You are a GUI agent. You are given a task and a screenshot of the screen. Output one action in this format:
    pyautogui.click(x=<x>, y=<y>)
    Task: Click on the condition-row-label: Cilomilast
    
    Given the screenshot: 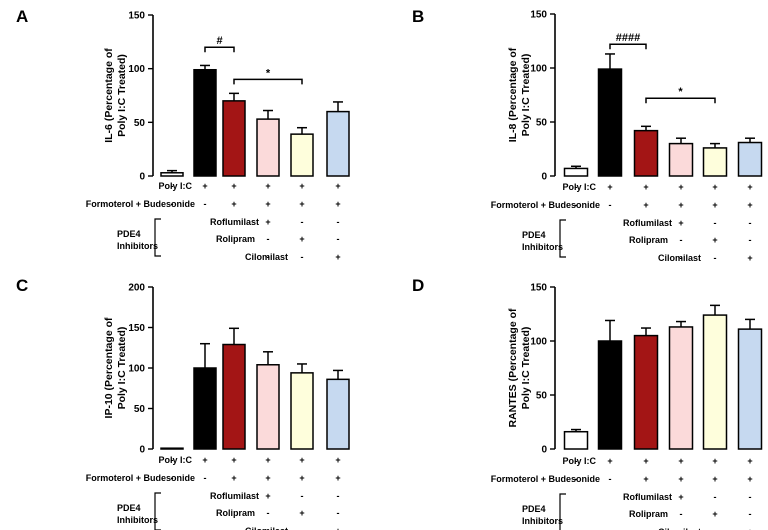 What is the action you would take?
    pyautogui.click(x=266, y=257)
    